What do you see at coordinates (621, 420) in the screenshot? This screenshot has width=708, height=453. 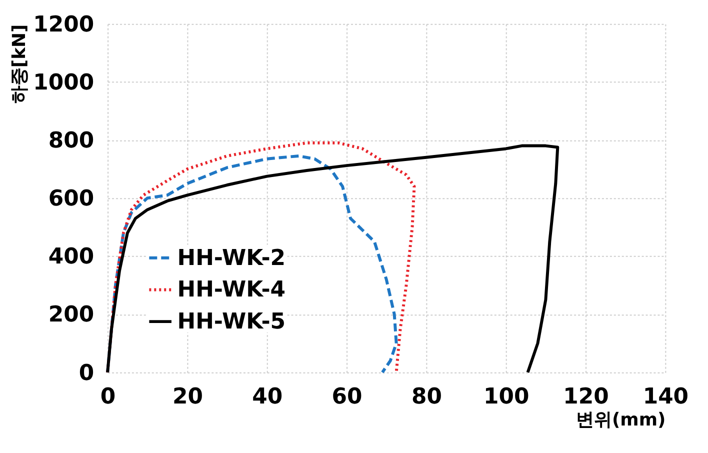 I see `x-axis-title: 변위(mm)` at bounding box center [621, 420].